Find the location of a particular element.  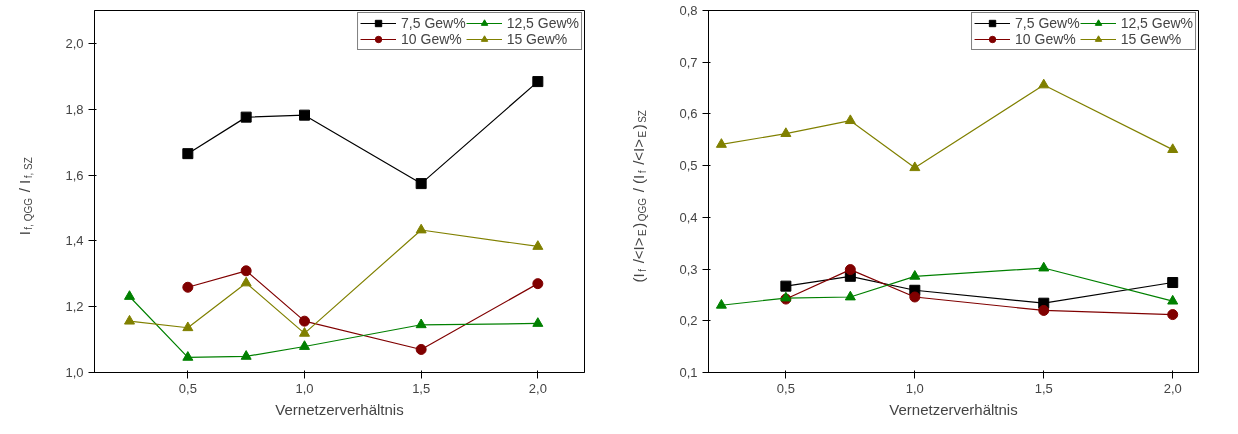

y-tick-label: 0,2 is located at coordinates (688, 321).